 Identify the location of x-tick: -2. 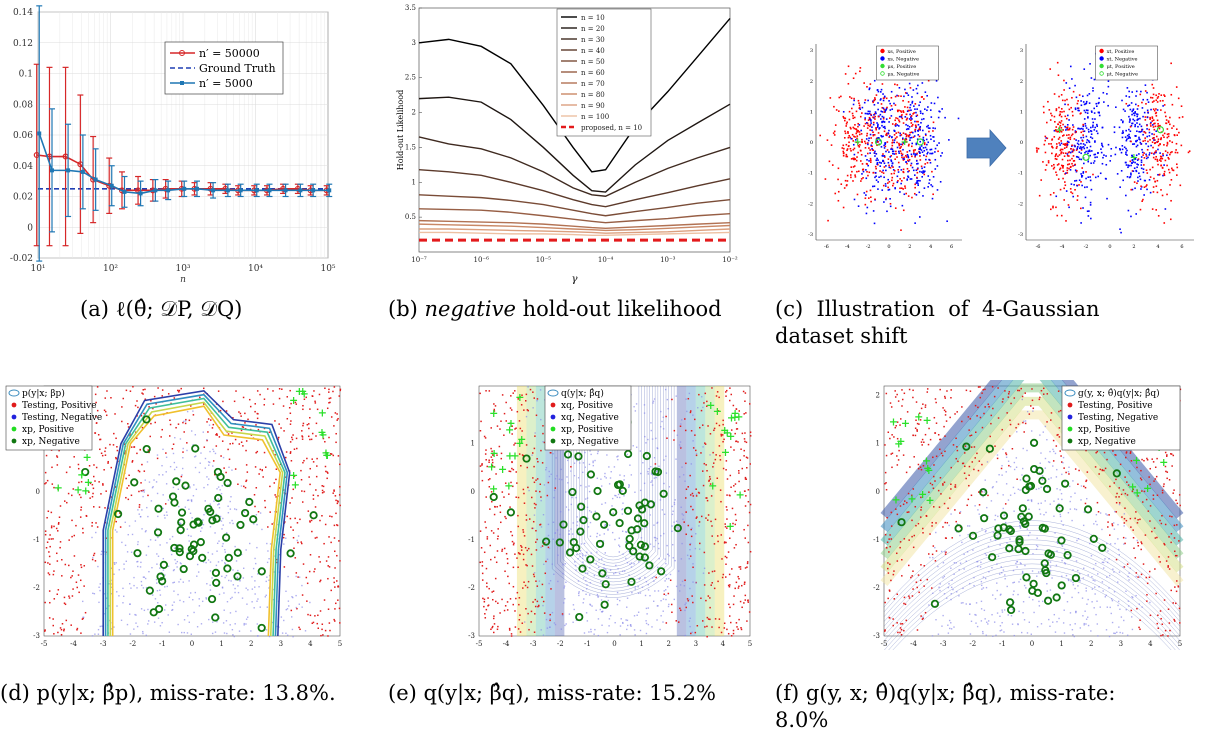
(132, 644).